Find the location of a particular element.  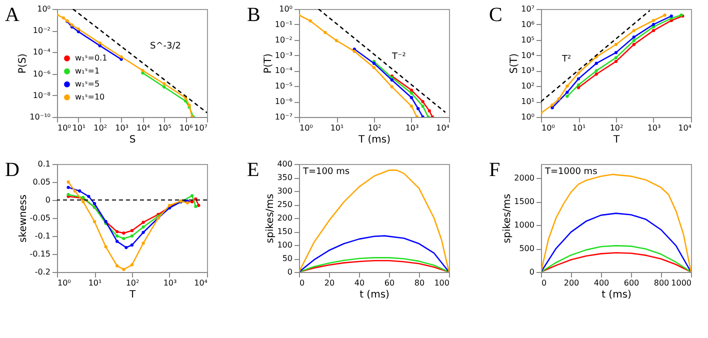

y-axis-title: skewness is located at coordinates (23, 218).